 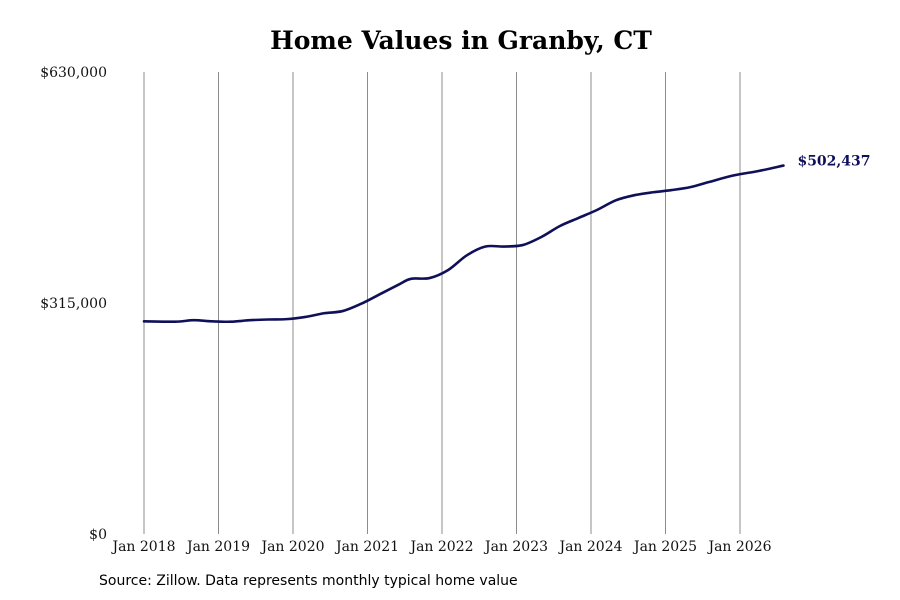 I want to click on x-tick-label: Jan 2024, so click(x=589, y=547).